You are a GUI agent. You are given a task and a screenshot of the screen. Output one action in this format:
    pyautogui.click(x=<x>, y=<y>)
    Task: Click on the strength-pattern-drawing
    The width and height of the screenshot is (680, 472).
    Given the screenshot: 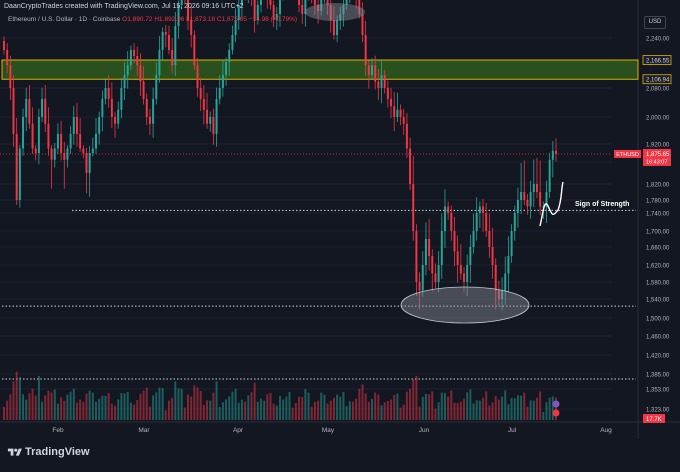 What is the action you would take?
    pyautogui.click(x=551, y=204)
    